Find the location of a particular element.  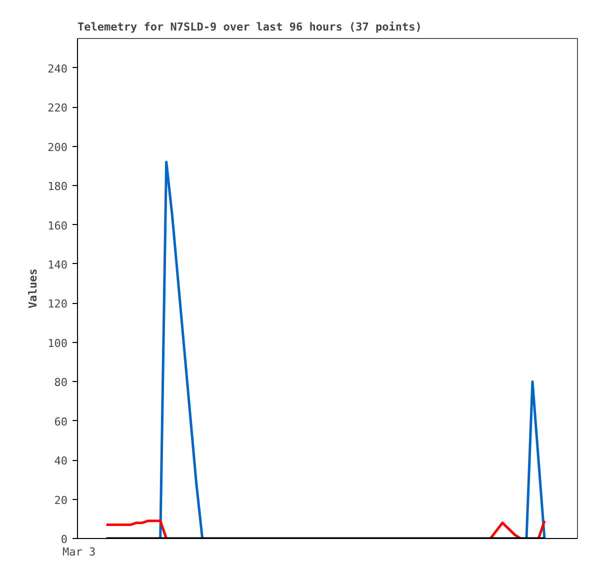

y-tick-label: 240 is located at coordinates (58, 69).